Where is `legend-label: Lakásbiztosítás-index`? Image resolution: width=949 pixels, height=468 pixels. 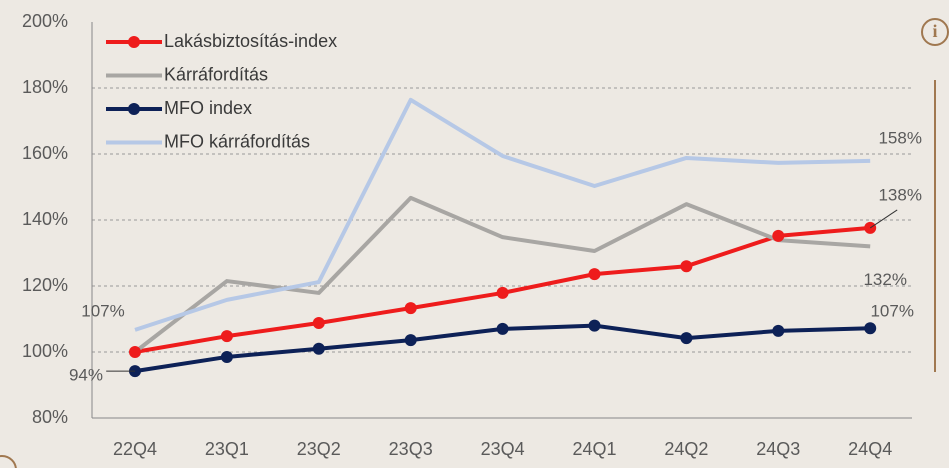
legend-label: Lakásbiztosítás-index is located at coordinates (250, 41).